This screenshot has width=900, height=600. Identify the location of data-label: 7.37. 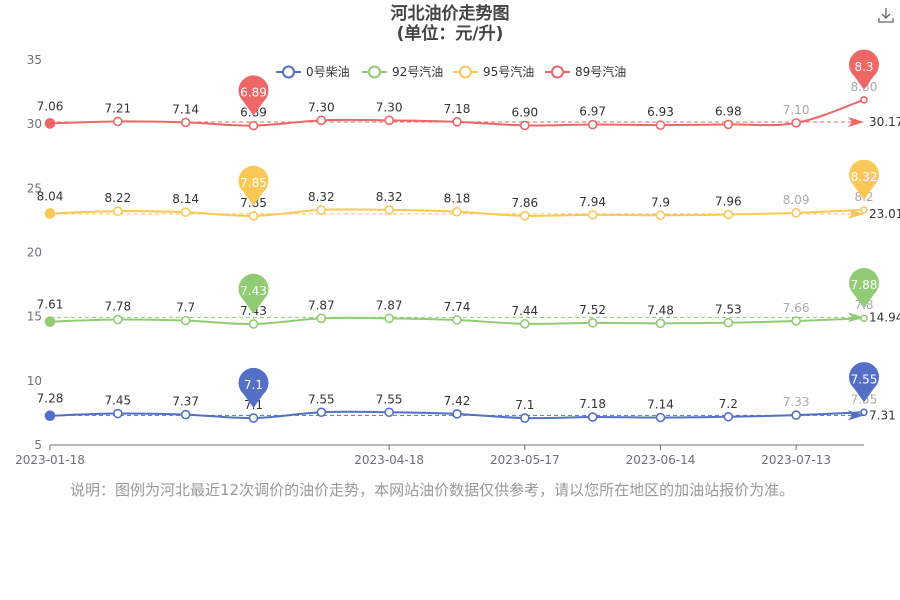
(185, 402).